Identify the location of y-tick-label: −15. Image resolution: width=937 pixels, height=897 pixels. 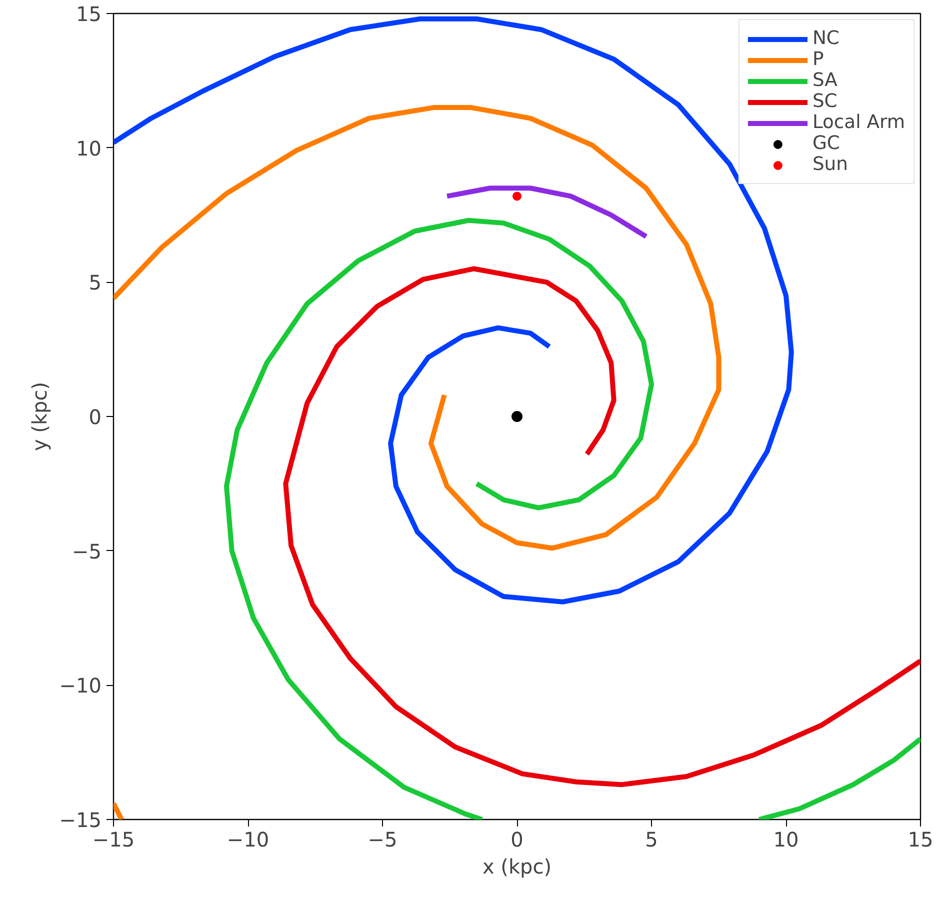
(80, 820).